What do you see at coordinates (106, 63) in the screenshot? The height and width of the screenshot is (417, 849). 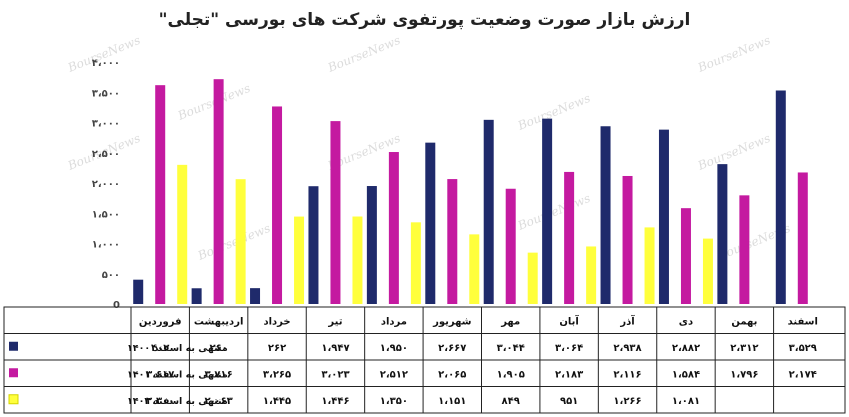 I see `y-tick-label: ۴،۰۰۰` at bounding box center [106, 63].